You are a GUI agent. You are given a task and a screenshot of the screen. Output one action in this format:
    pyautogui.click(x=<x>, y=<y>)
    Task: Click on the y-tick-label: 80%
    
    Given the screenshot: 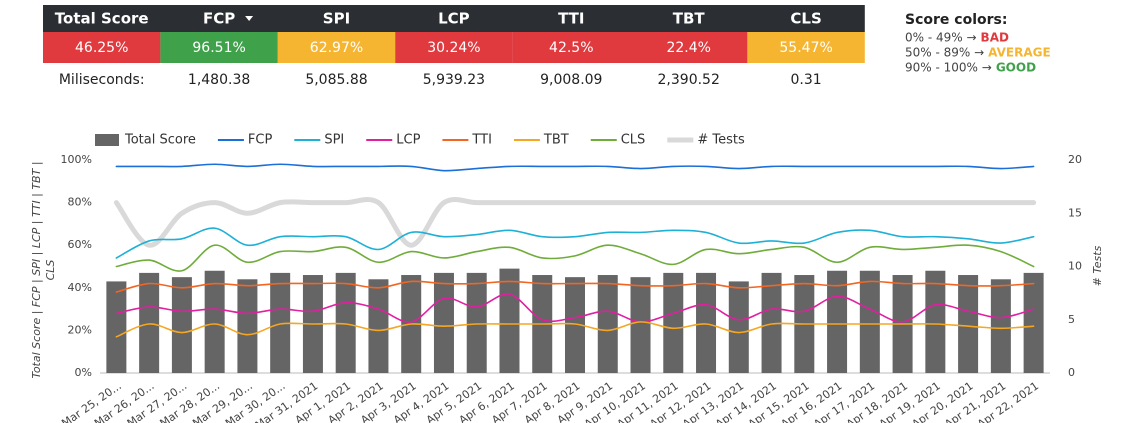 What is the action you would take?
    pyautogui.click(x=80, y=202)
    